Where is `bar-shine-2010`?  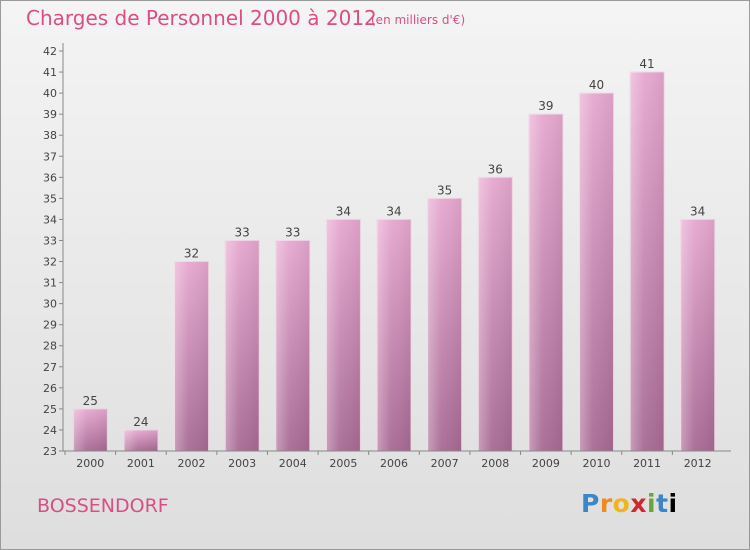 bar-shine-2010 is located at coordinates (596, 272).